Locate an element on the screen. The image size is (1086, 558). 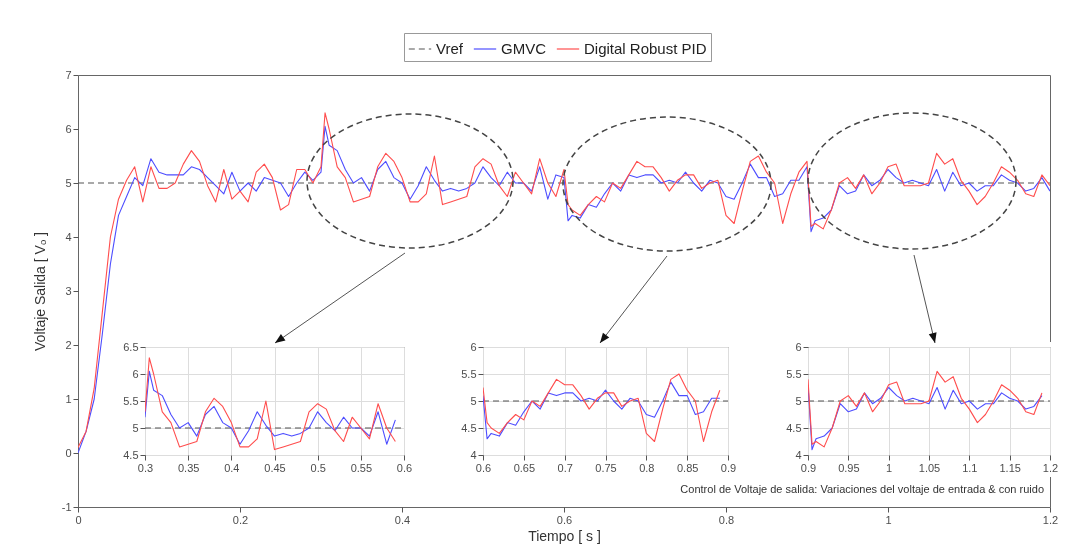
x-tick-label: 0.7 is located at coordinates (565, 467).